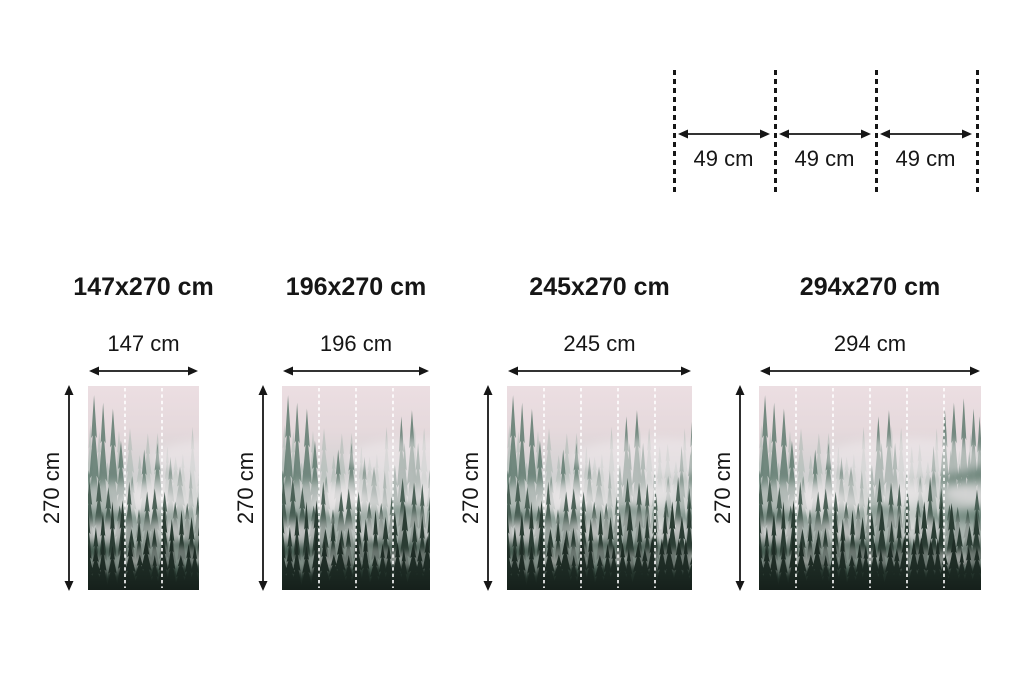 The width and height of the screenshot is (1024, 680). I want to click on width-dimension-label: 294 cm, so click(870, 343).